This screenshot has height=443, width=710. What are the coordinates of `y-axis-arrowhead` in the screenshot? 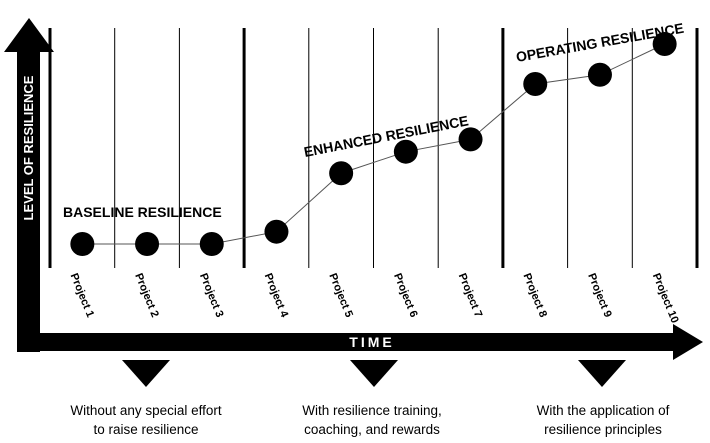 It's located at (29, 35).